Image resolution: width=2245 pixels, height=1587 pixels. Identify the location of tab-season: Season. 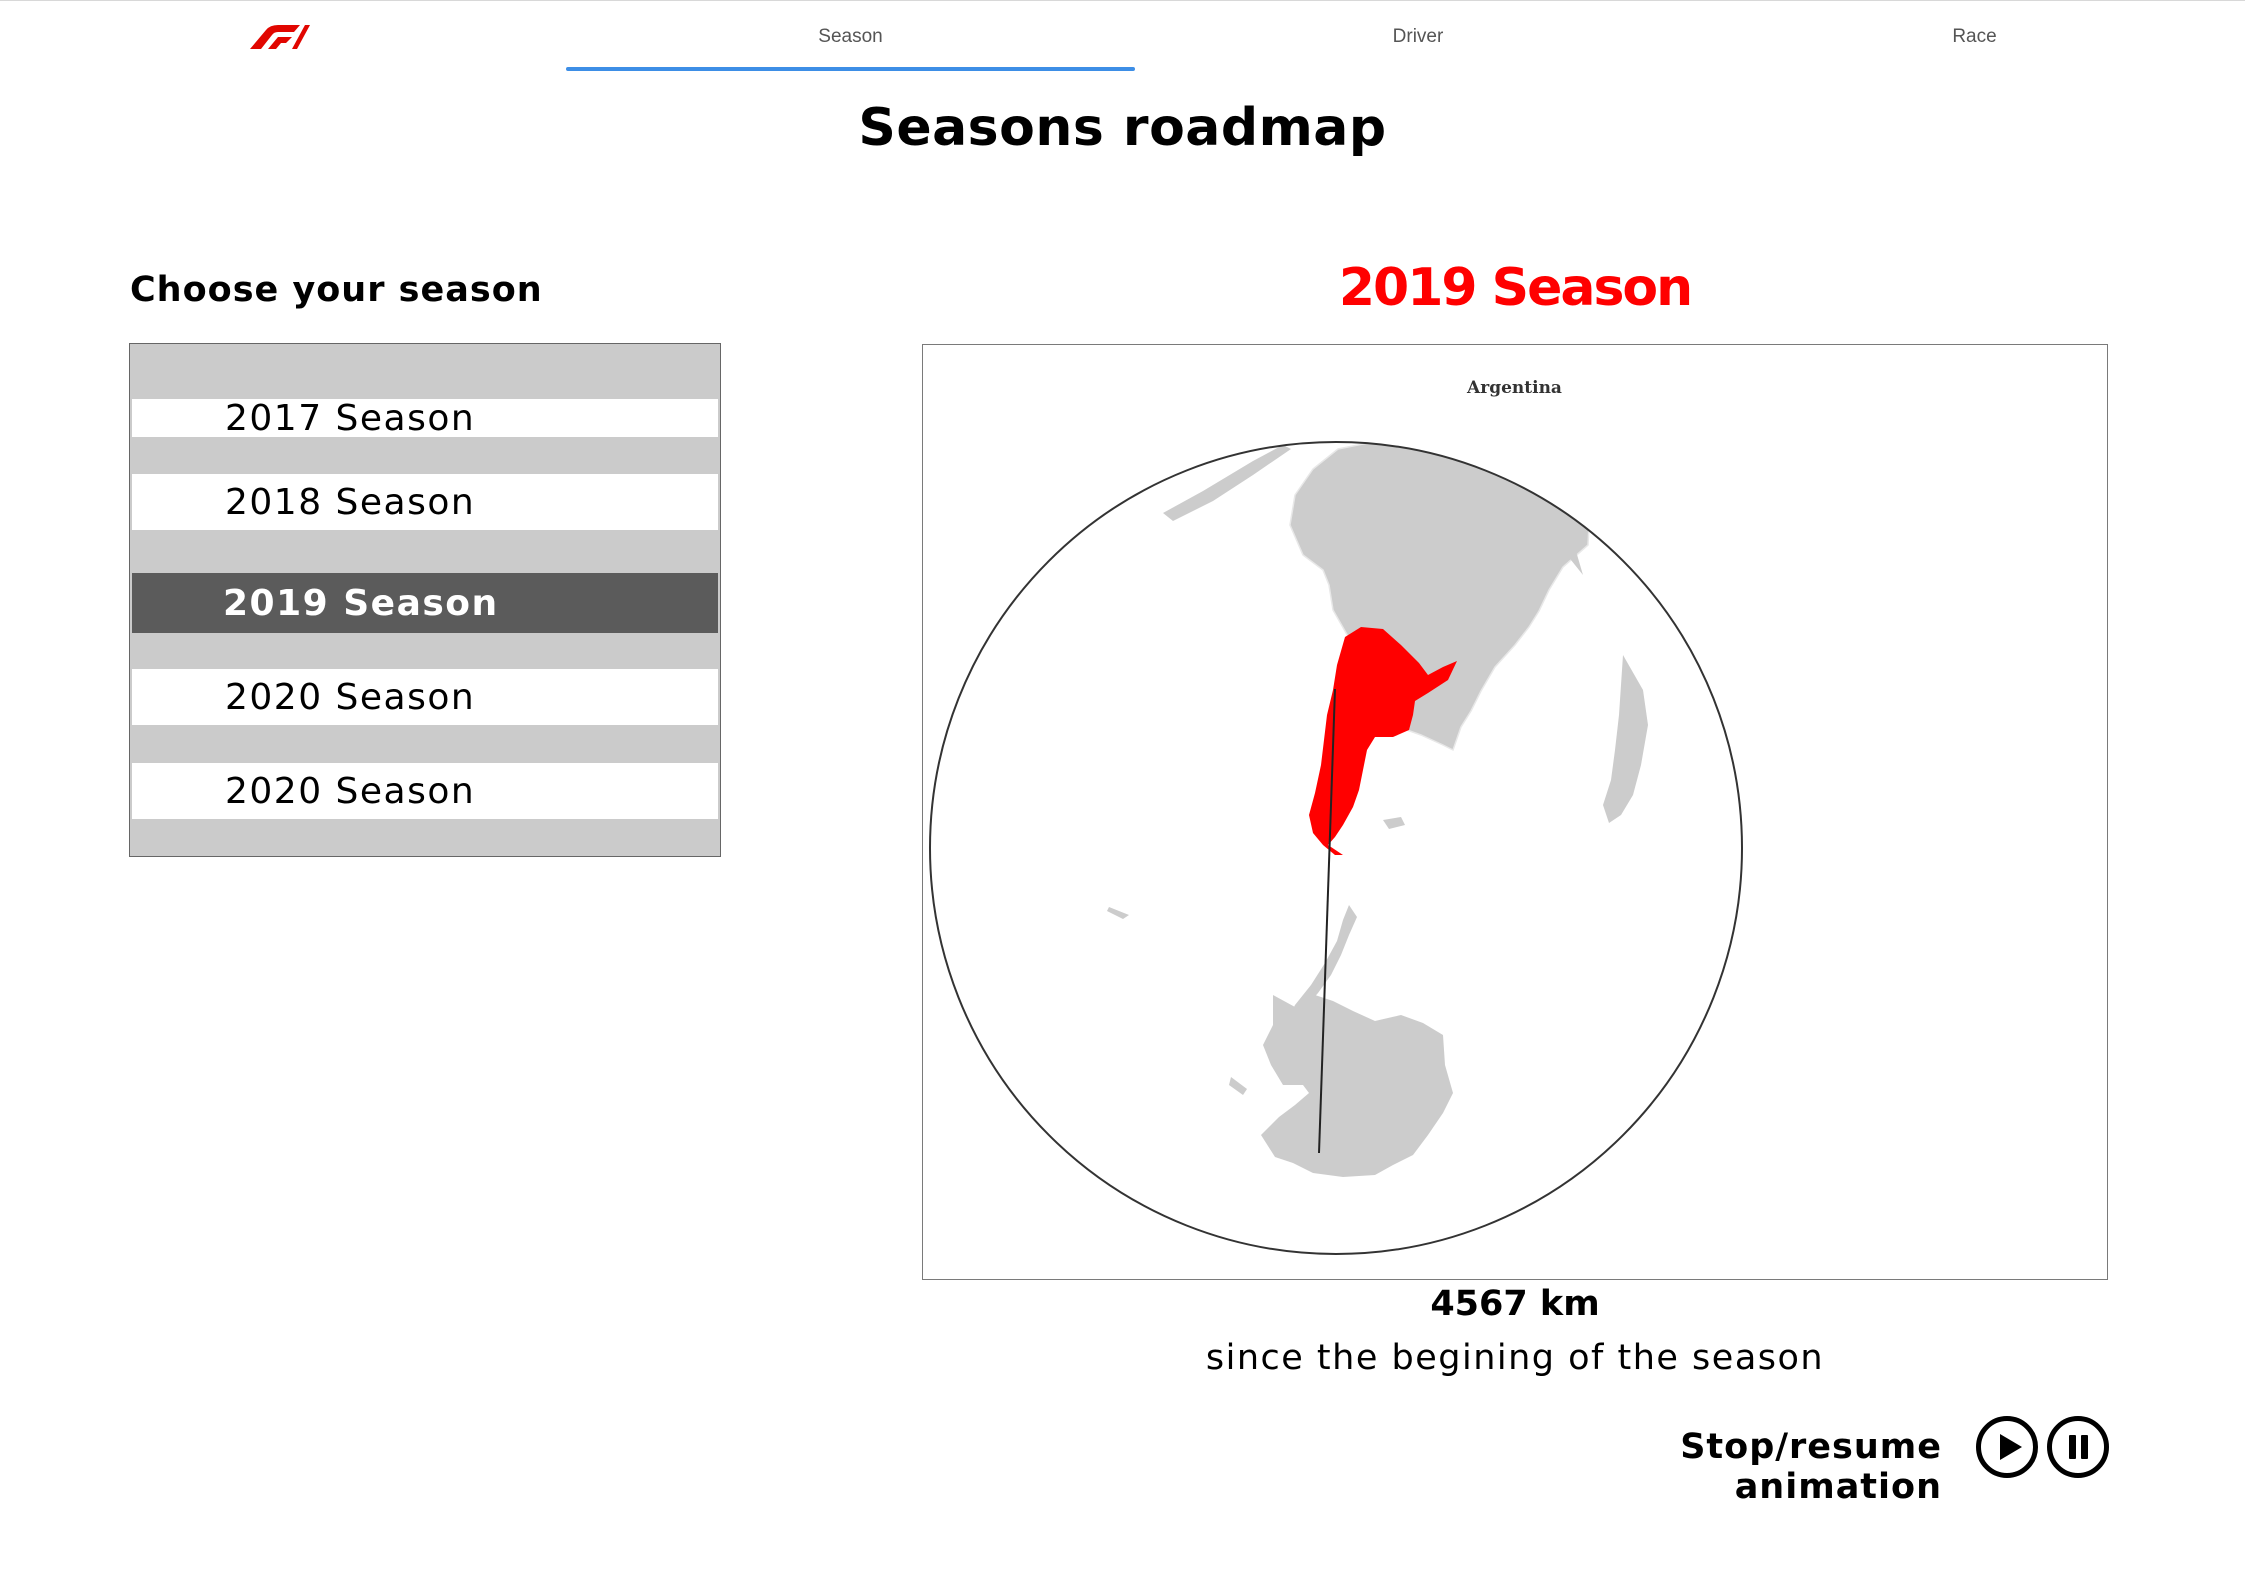
(850, 37).